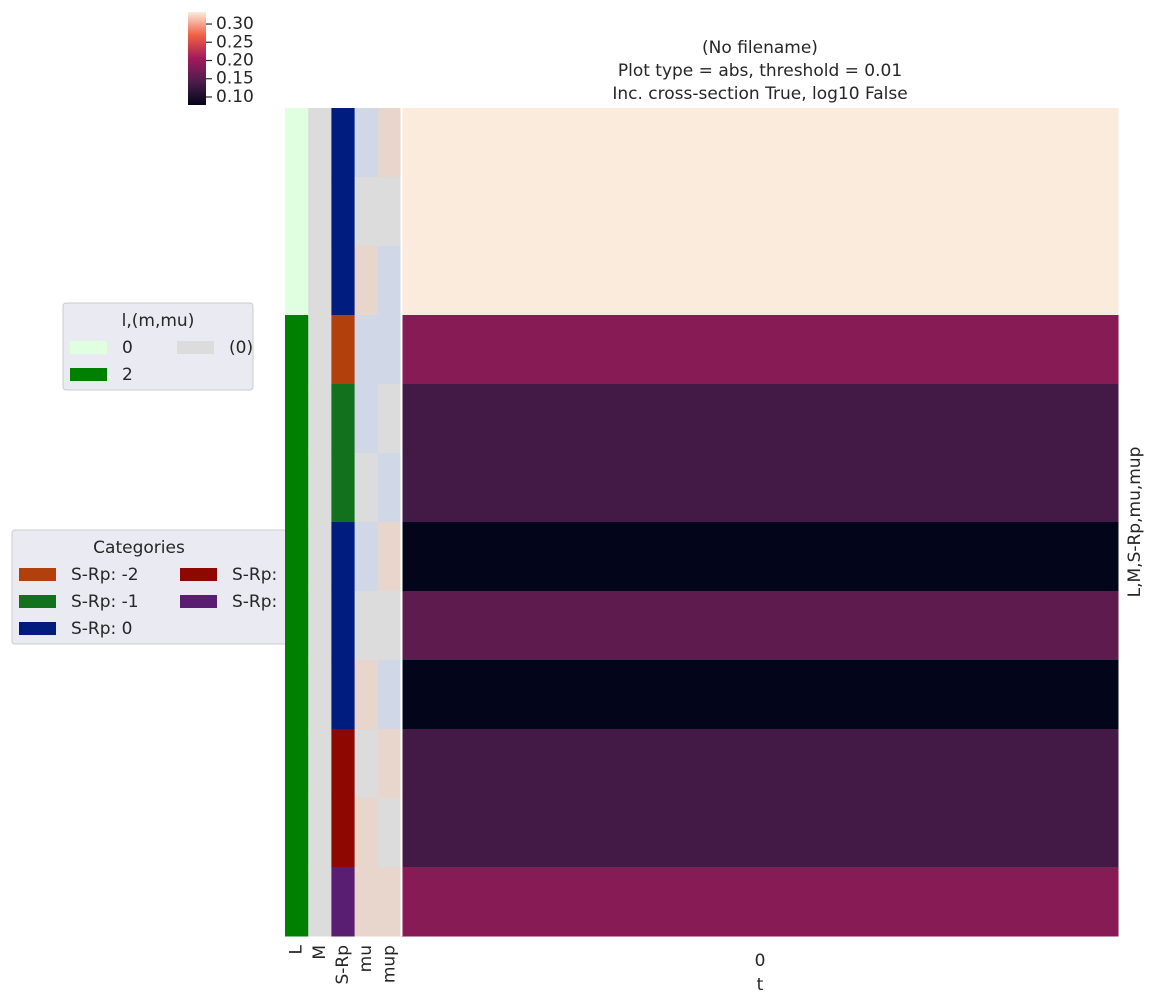 The height and width of the screenshot is (1007, 1156). I want to click on row-color-label: M, so click(320, 952).